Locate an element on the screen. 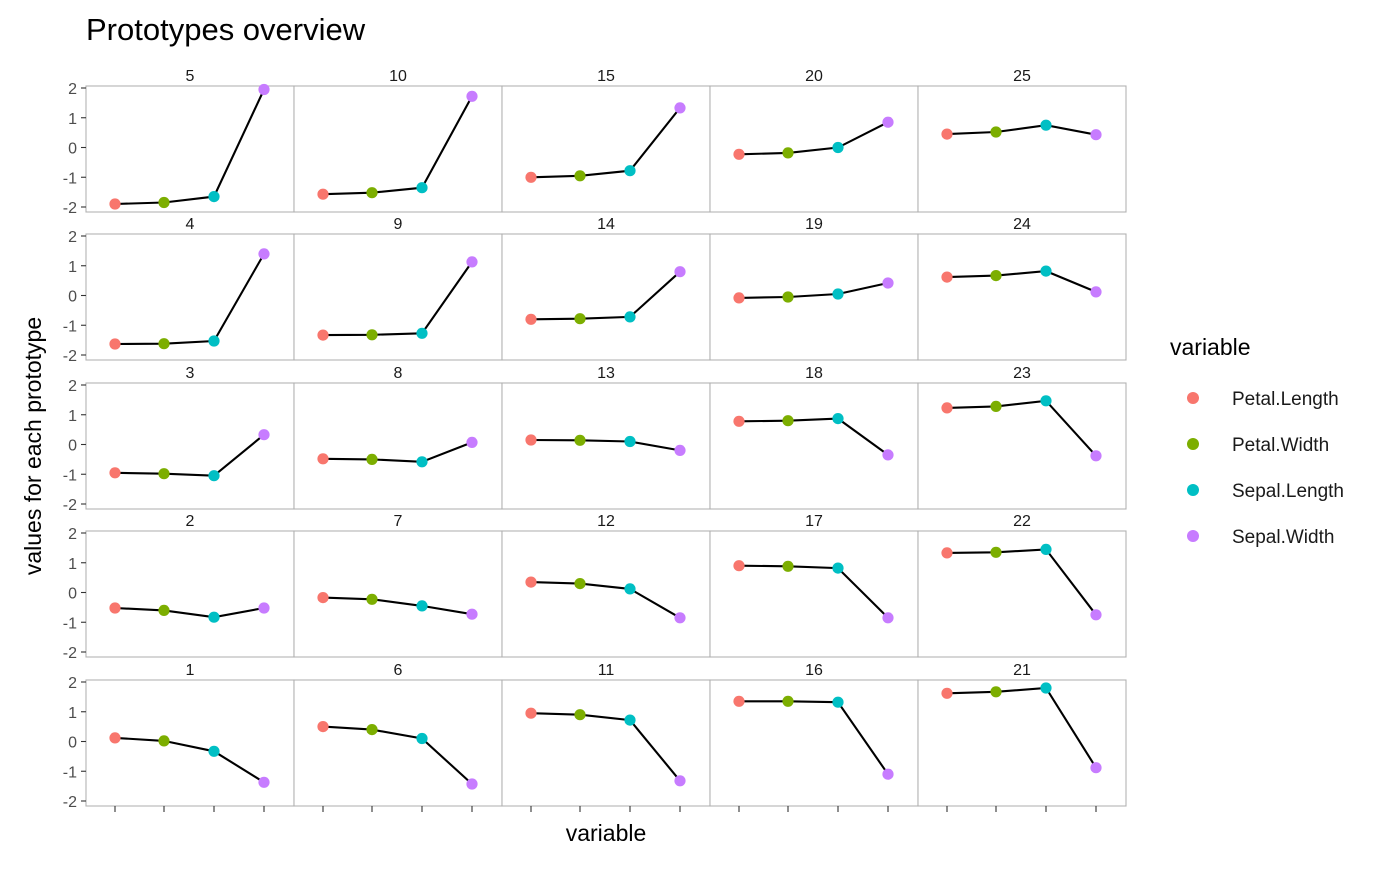 The image size is (1400, 870). point-6-sepal-width is located at coordinates (472, 784).